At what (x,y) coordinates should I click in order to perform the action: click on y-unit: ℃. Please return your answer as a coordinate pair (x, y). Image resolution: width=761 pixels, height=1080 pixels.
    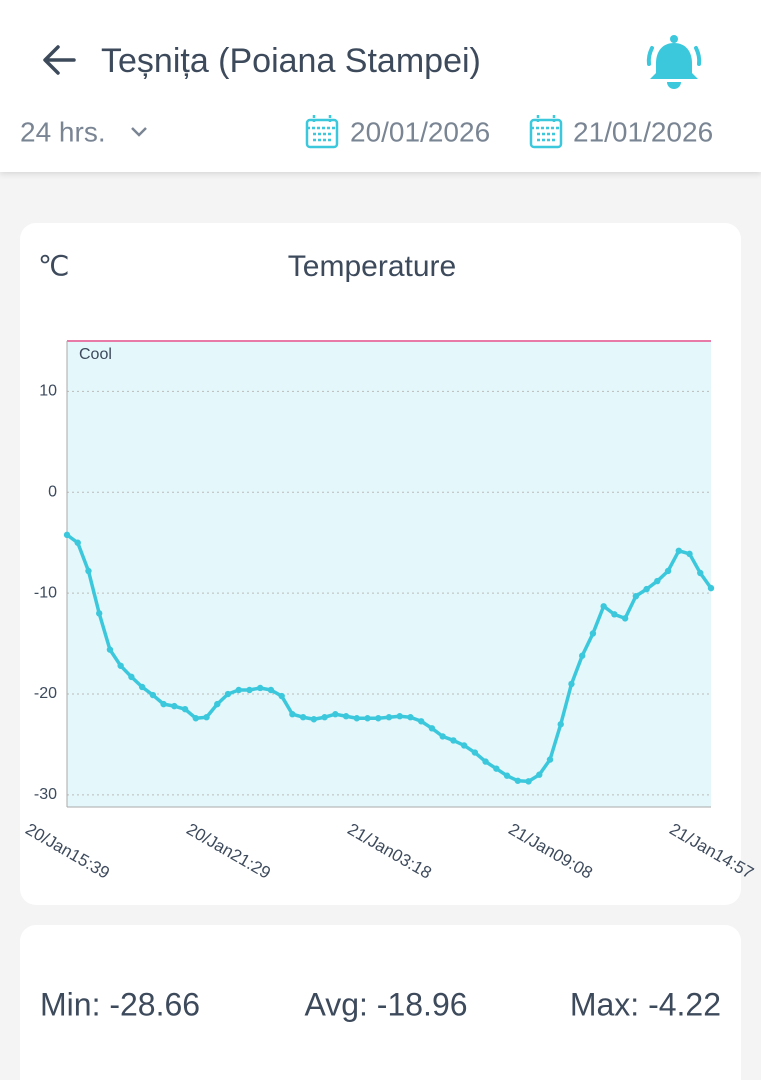
    Looking at the image, I should click on (53, 265).